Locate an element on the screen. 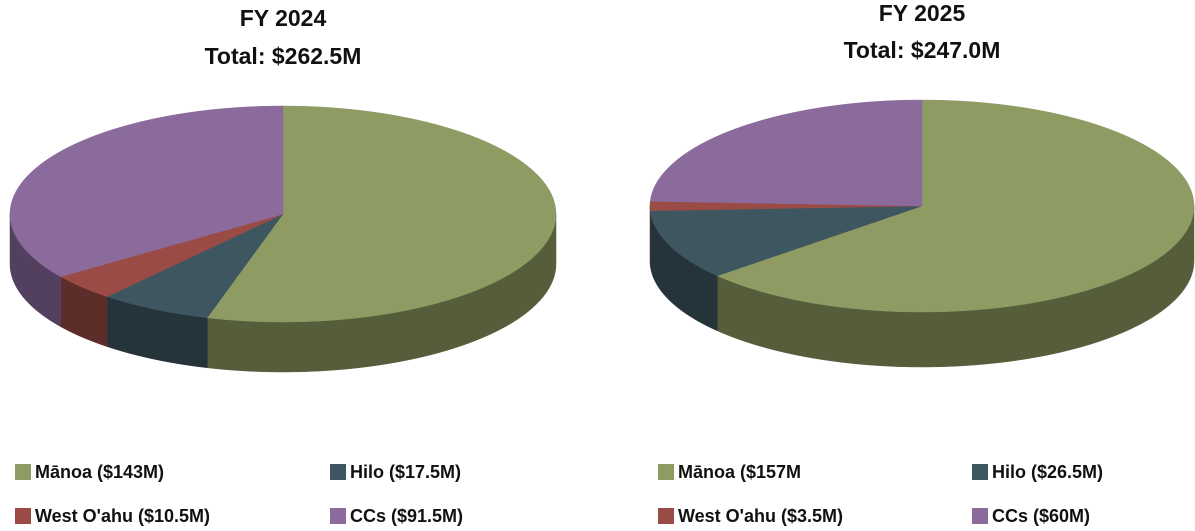 The width and height of the screenshot is (1195, 531). chart-subtitle: Total: $247.0M is located at coordinates (922, 50).